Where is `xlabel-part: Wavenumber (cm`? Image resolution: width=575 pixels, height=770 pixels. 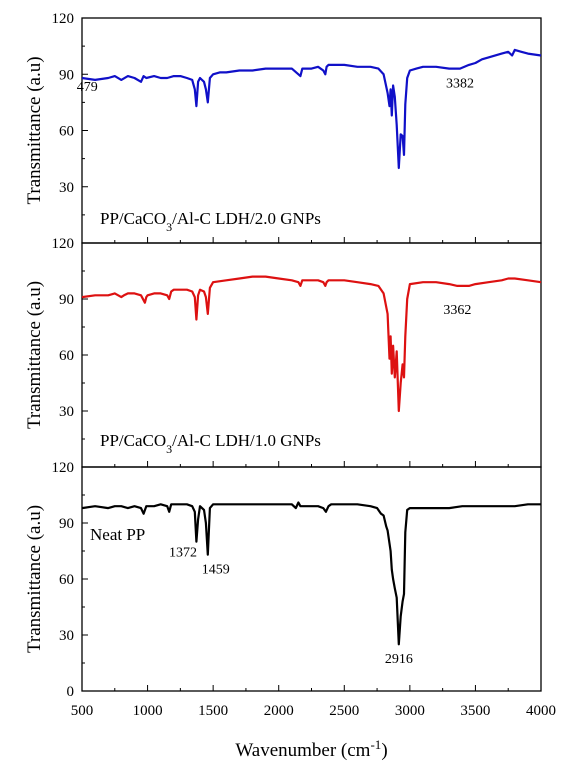 xlabel-part: Wavenumber (cm is located at coordinates (302, 750).